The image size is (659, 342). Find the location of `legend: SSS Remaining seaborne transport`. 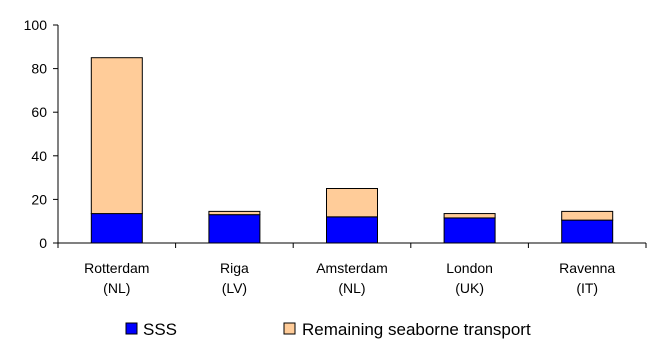

legend: SSS Remaining seaborne transport is located at coordinates (328, 329).